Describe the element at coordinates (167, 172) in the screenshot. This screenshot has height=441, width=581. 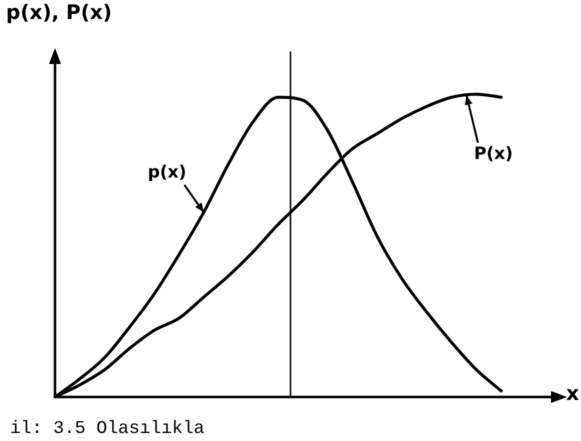
I see `series-label: p(x)` at that location.